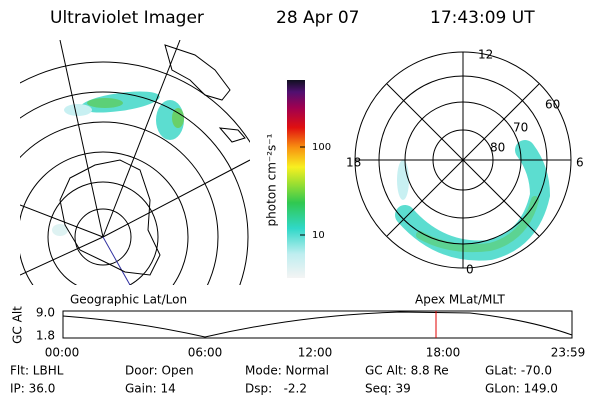  I want to click on altitude-curve, so click(317, 324).